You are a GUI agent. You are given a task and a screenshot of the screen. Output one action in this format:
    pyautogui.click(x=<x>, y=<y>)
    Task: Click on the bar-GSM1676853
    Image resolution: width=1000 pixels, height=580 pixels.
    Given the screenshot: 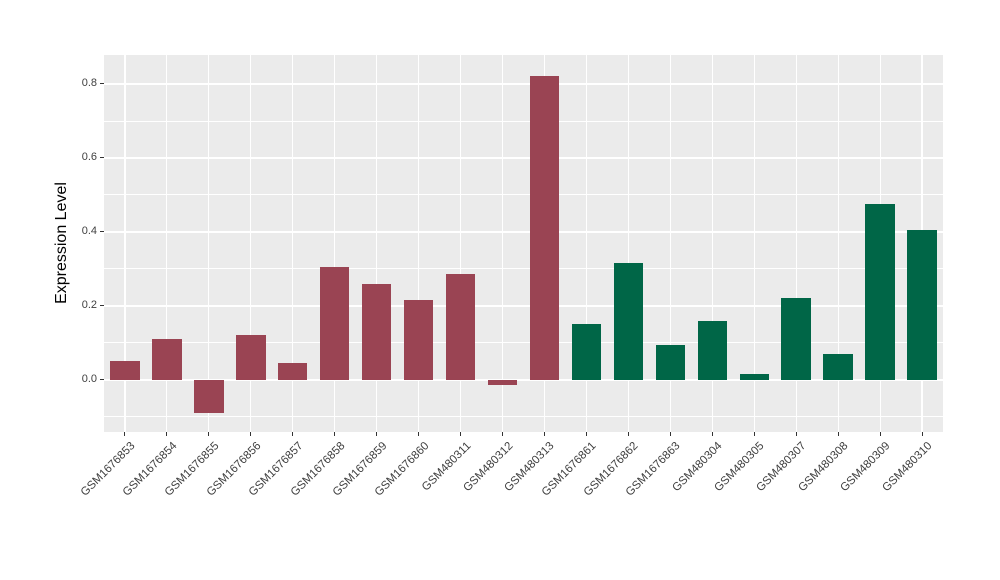 What is the action you would take?
    pyautogui.click(x=125, y=370)
    